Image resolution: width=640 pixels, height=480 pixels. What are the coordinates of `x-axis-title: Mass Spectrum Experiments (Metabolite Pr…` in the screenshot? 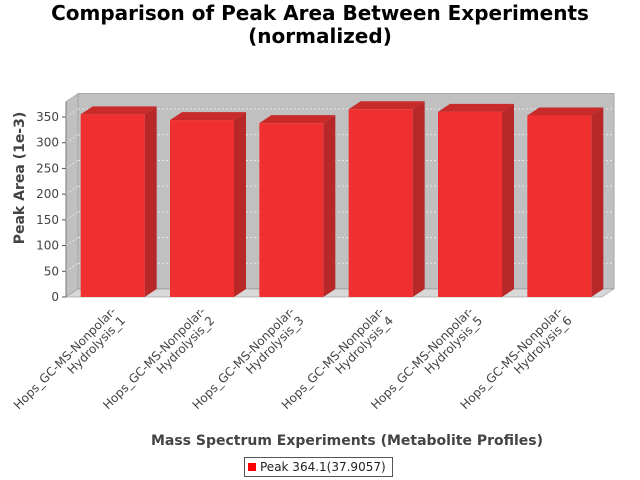 It's located at (347, 441).